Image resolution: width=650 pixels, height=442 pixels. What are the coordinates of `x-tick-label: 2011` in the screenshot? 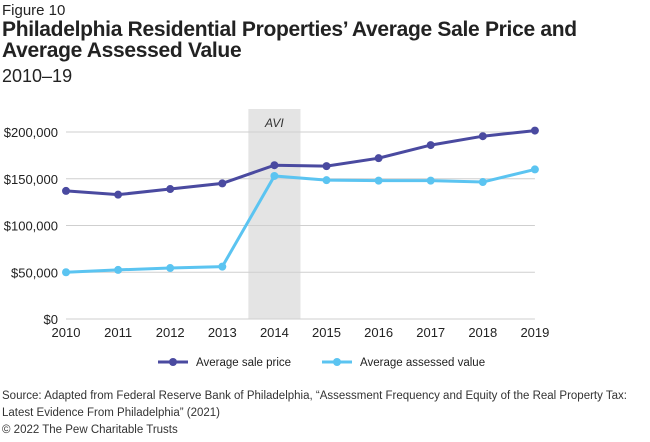 It's located at (118, 332).